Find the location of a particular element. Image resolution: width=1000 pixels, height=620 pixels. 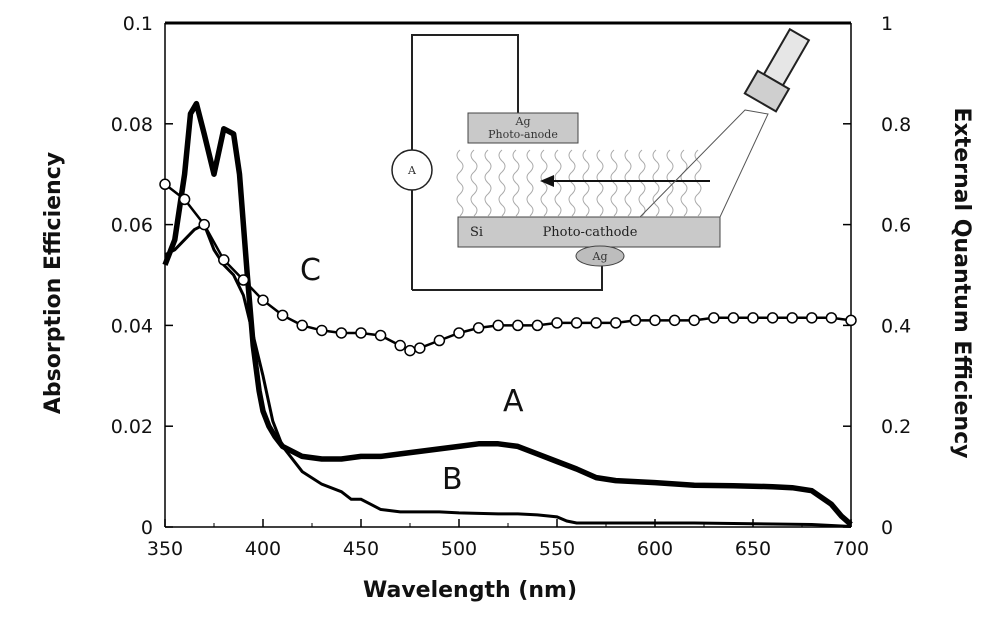

bottom-contact-label: Ag is located at coordinates (600, 256).